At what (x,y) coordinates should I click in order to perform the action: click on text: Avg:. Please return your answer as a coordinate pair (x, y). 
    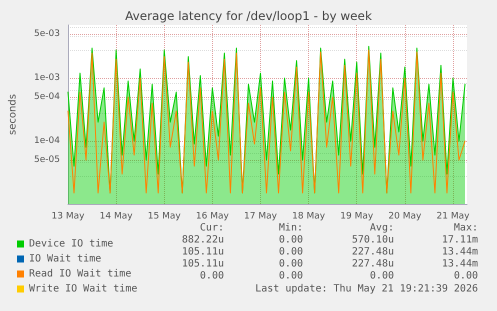
    Looking at the image, I should click on (382, 228).